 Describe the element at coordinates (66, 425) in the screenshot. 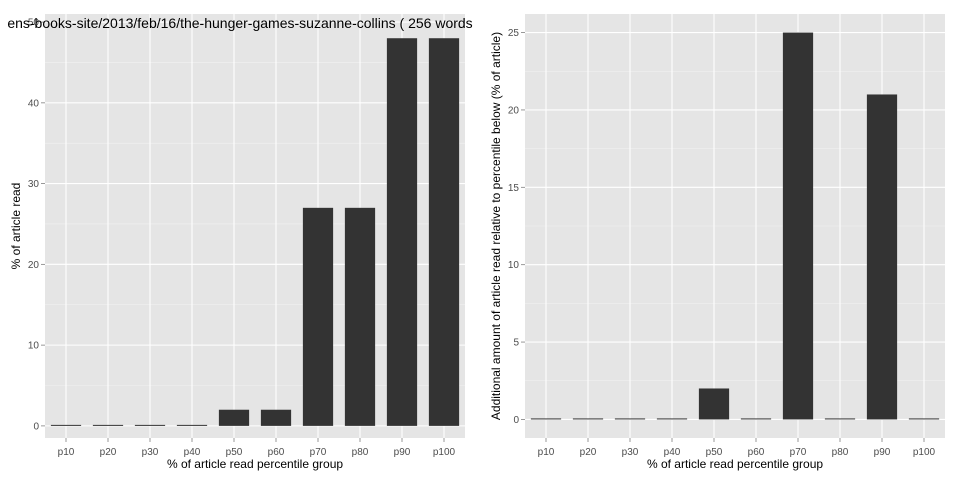

I see `left-bar-p10` at that location.